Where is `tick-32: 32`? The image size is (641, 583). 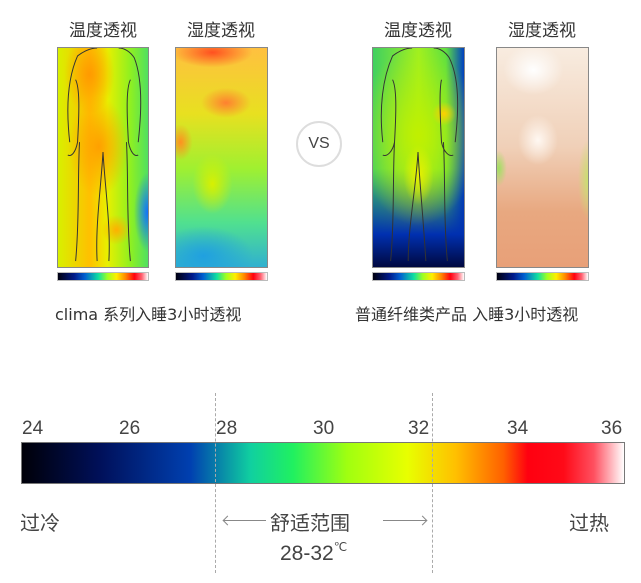
tick-32: 32 is located at coordinates (419, 428).